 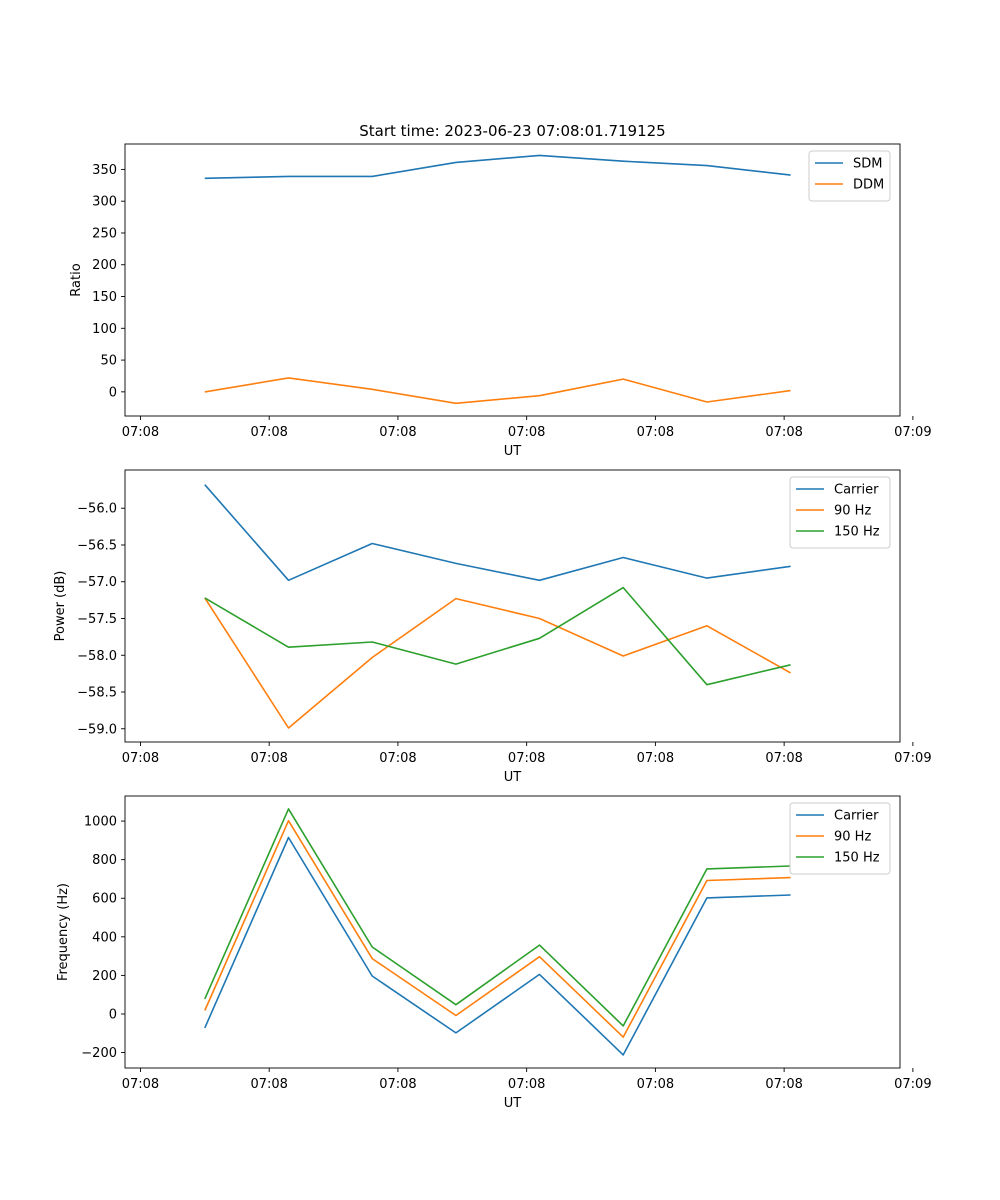 I want to click on y-tick-label: −58.0, so click(x=97, y=656).